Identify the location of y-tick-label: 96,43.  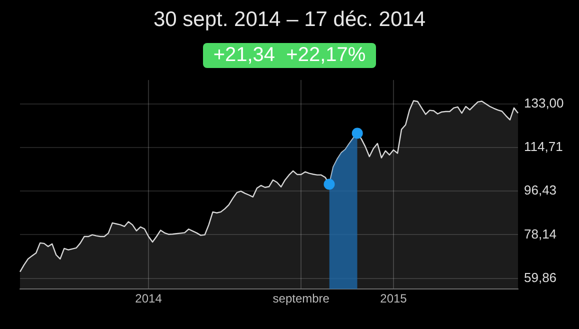
(540, 190).